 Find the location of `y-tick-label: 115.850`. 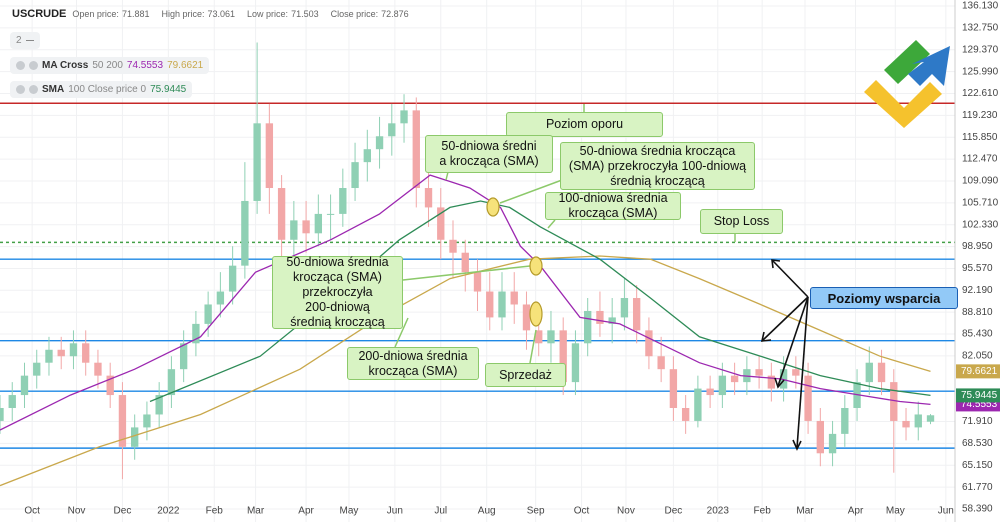

y-tick-label: 115.850 is located at coordinates (980, 137).